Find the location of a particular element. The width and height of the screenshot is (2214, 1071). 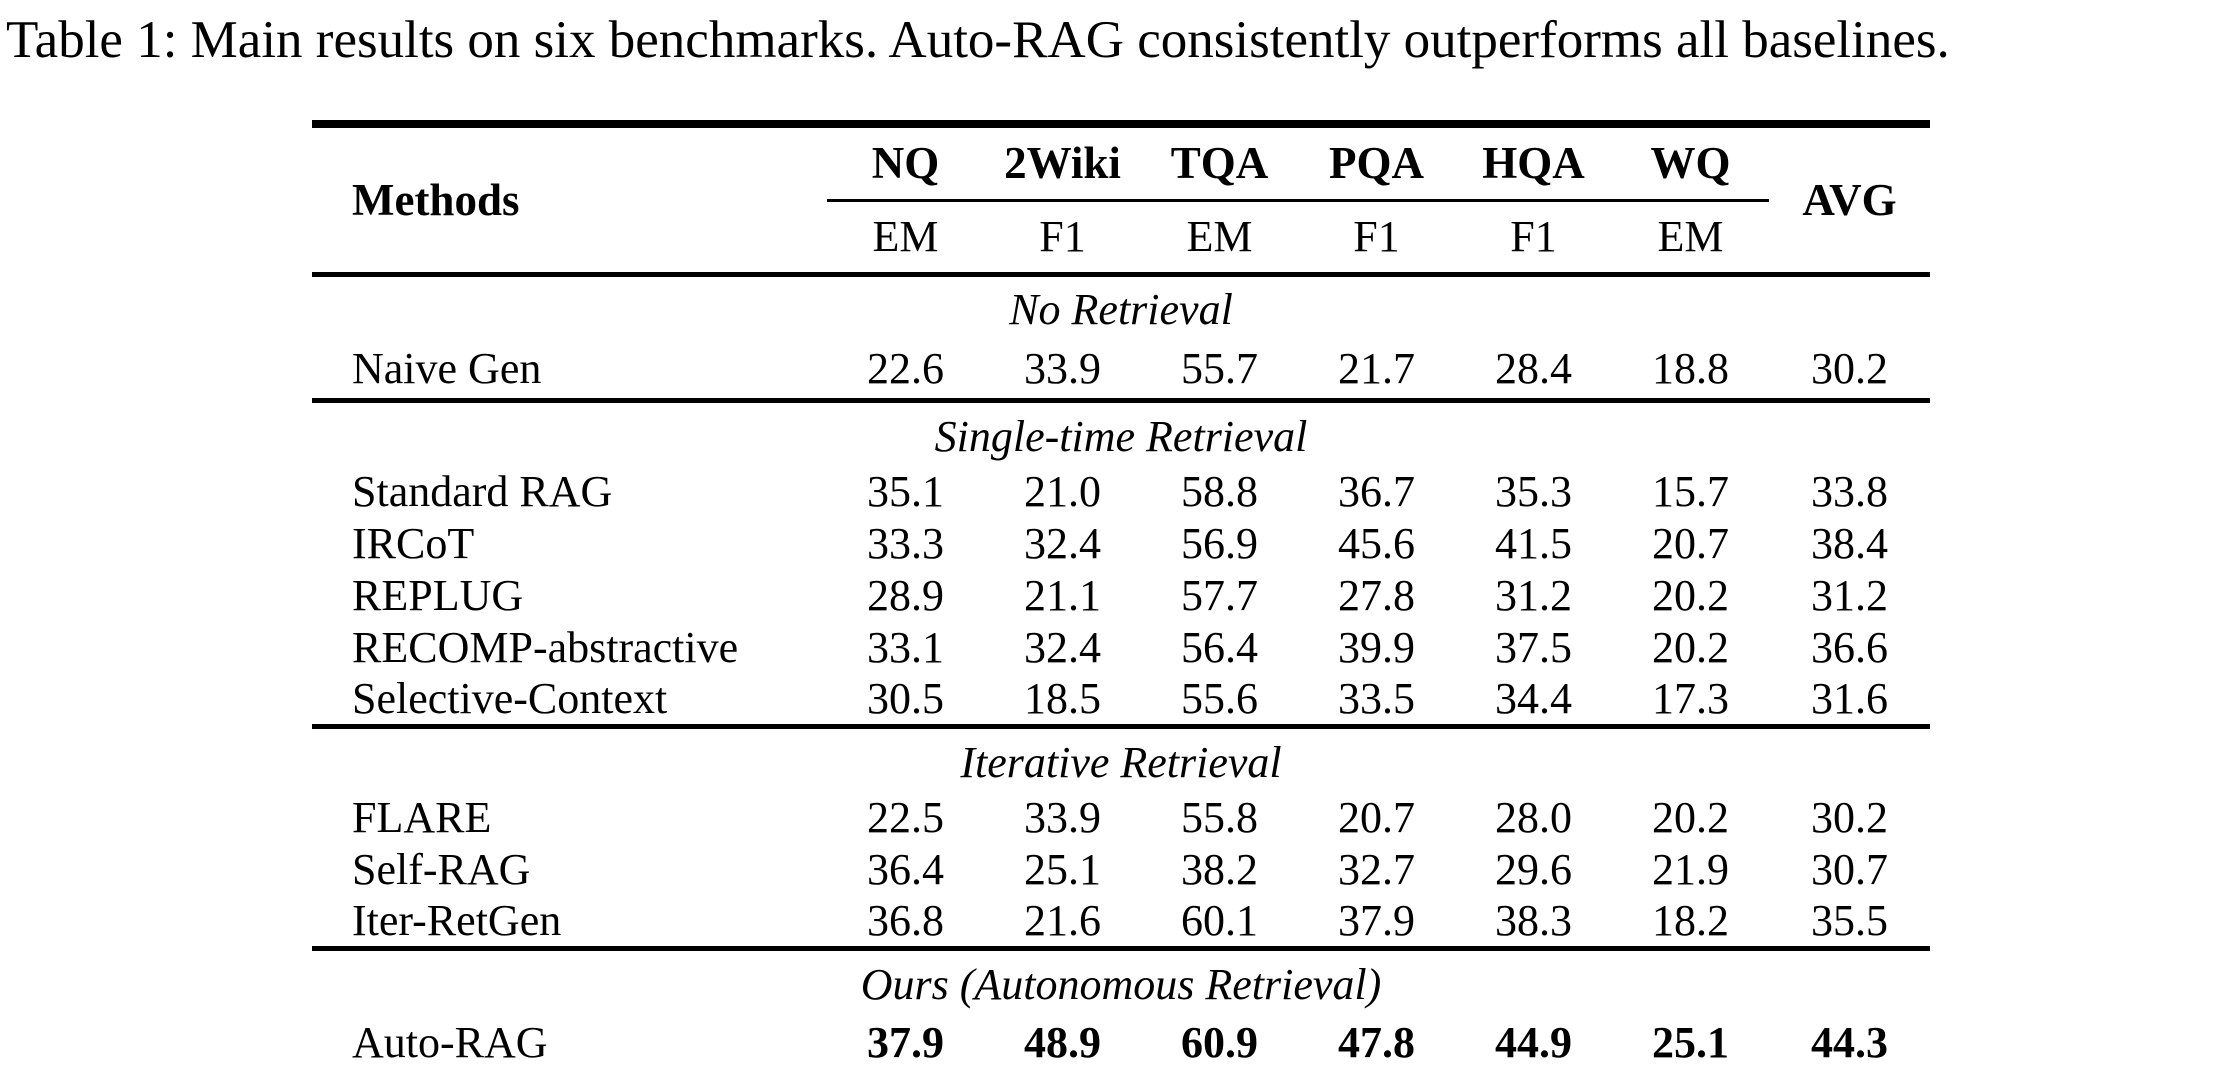

column-header-pqa: PQA is located at coordinates (1376, 163).